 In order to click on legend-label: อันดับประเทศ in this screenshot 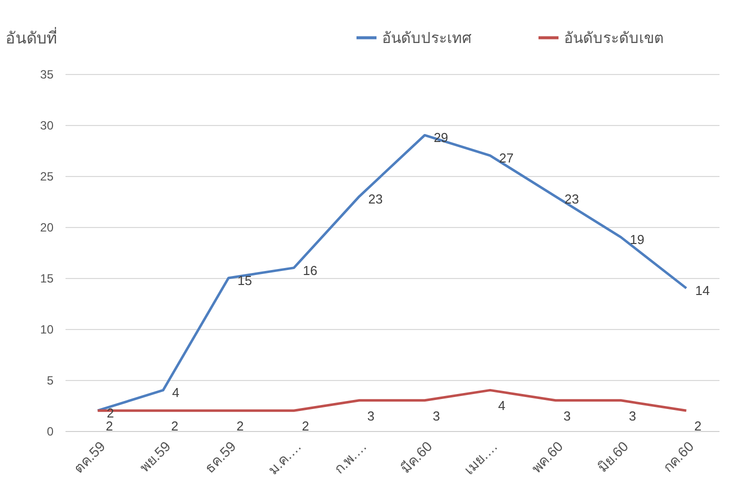, I will do `click(427, 38)`.